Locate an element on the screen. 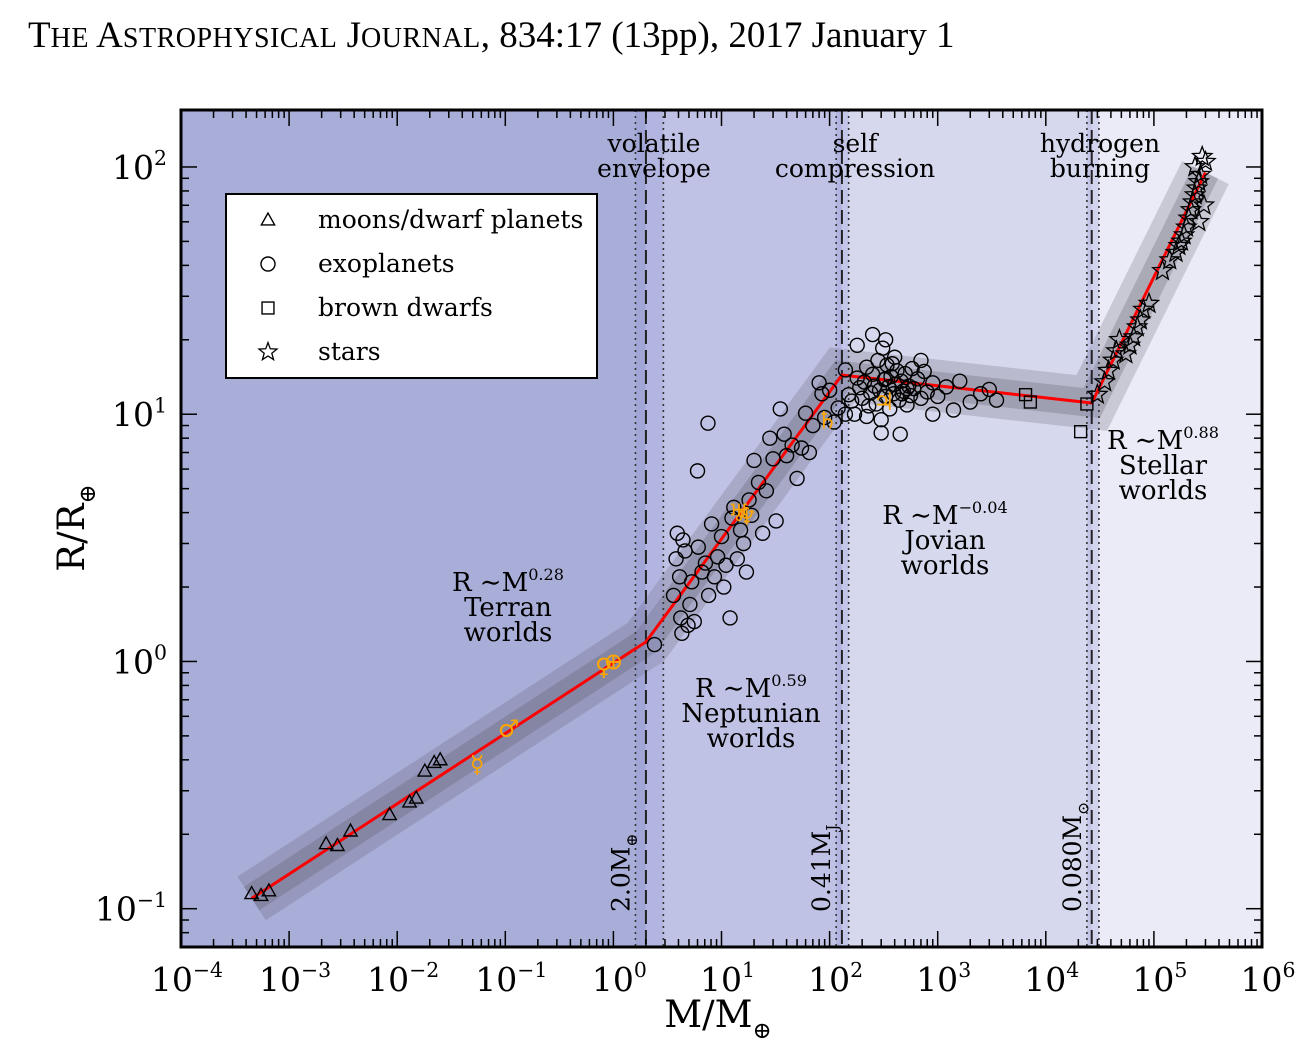 The width and height of the screenshot is (1298, 1042). x-tick-label: 10⁵ is located at coordinates (1159, 978).